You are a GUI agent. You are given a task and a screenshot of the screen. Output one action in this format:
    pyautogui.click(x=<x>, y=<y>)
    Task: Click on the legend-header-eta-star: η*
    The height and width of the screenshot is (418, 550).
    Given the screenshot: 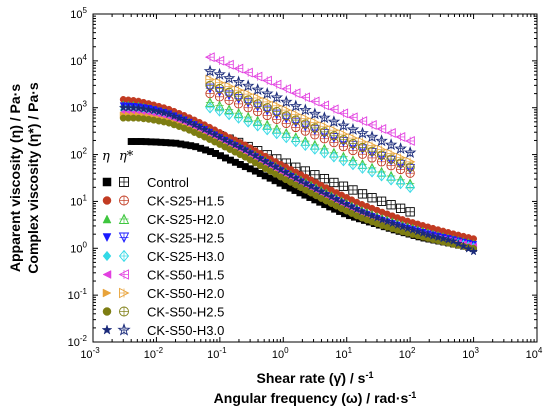 What is the action you would take?
    pyautogui.click(x=126, y=156)
    